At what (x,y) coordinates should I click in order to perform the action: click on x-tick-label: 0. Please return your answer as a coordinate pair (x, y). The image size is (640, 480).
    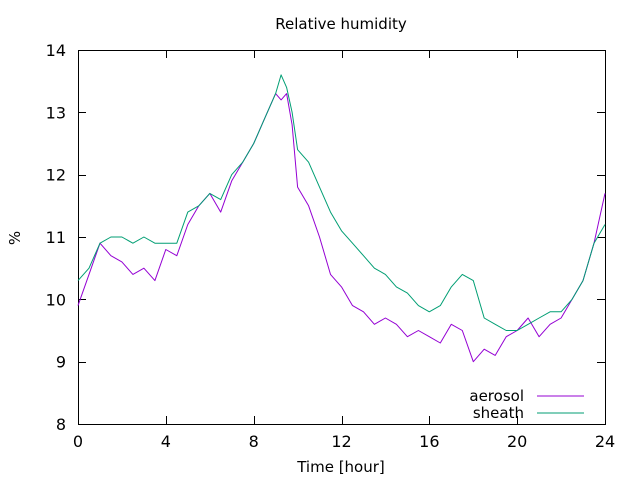
    Looking at the image, I should click on (78, 441).